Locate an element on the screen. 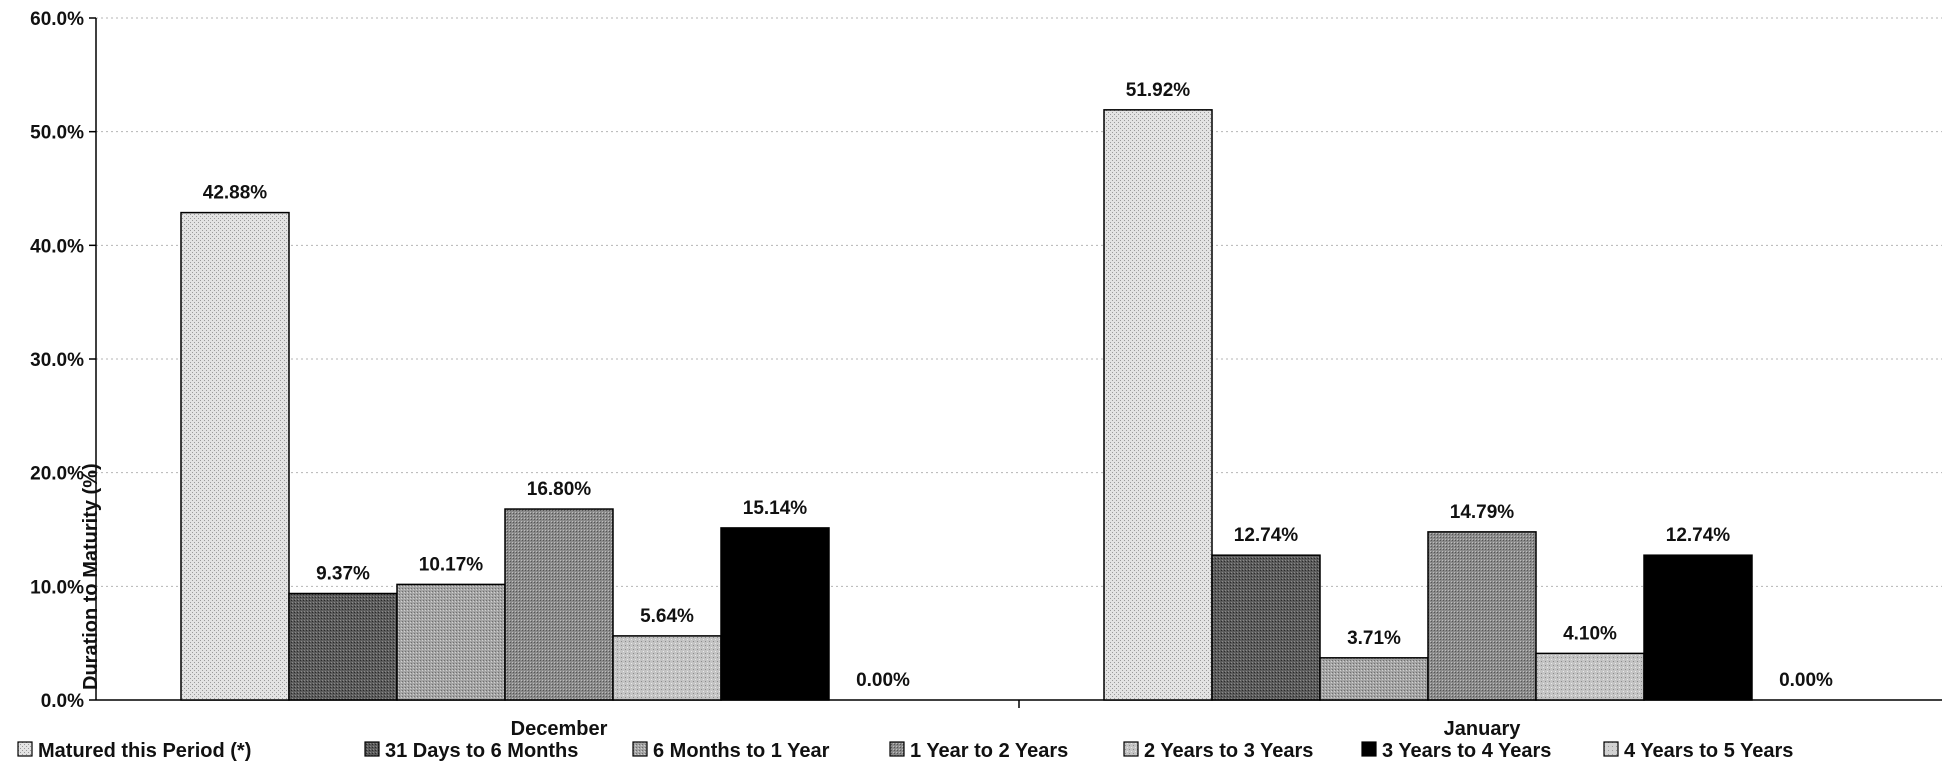 Image resolution: width=1944 pixels, height=775 pixels. y-axis-label: Duration to Maturity (%) is located at coordinates (91, 576).